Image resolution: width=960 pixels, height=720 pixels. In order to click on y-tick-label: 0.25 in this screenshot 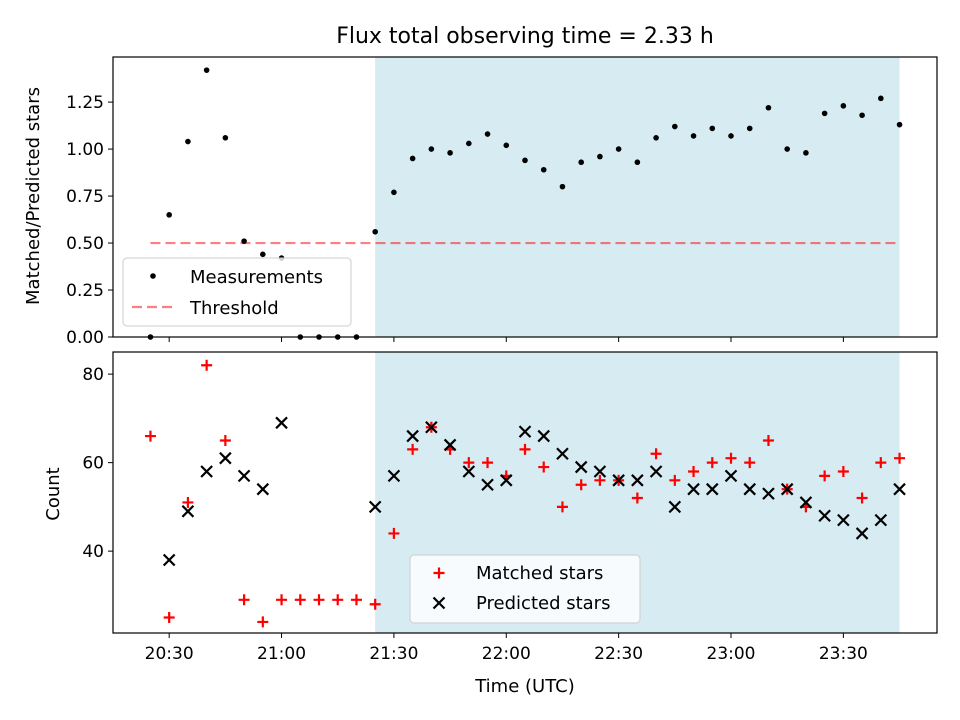, I will do `click(85, 291)`.